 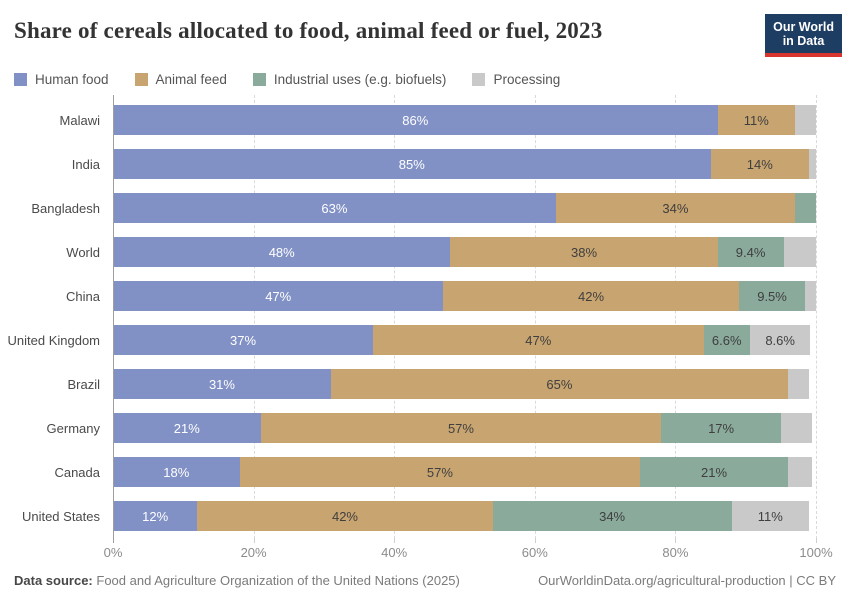 I want to click on segment-value-label: 38%, so click(x=584, y=252).